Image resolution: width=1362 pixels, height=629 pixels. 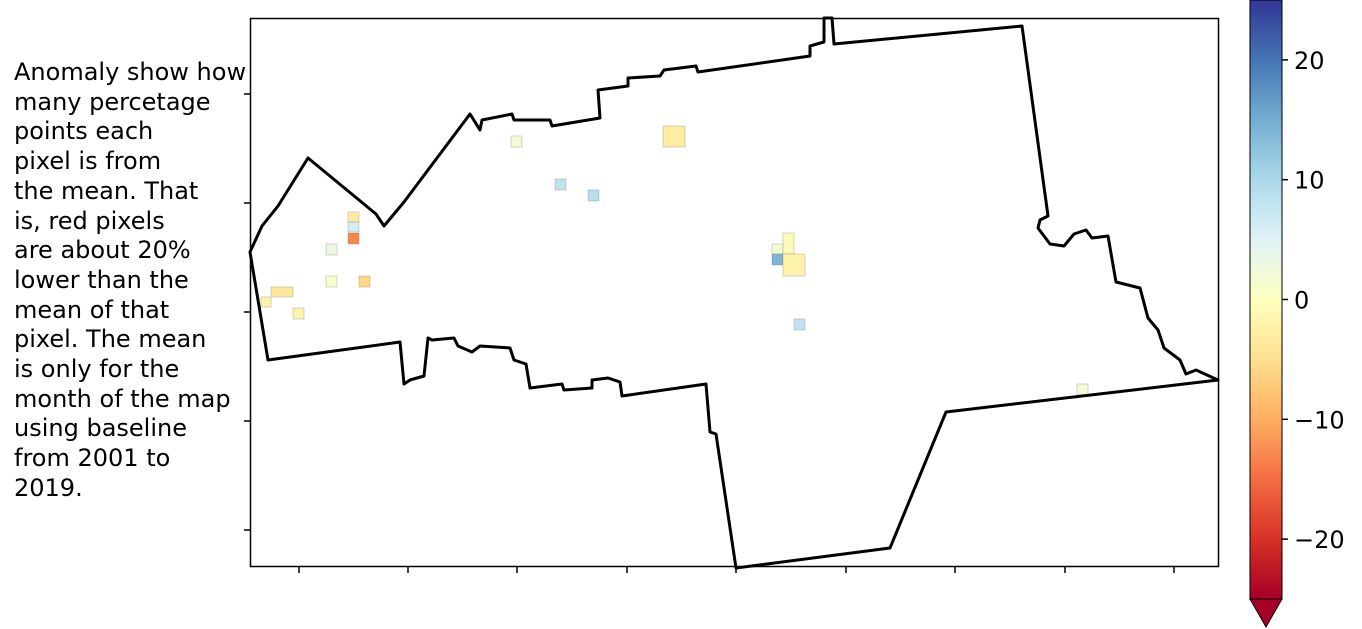 What do you see at coordinates (1313, 300) in the screenshot?
I see `colorbar-ticks: 20 10 0 −10 −20` at bounding box center [1313, 300].